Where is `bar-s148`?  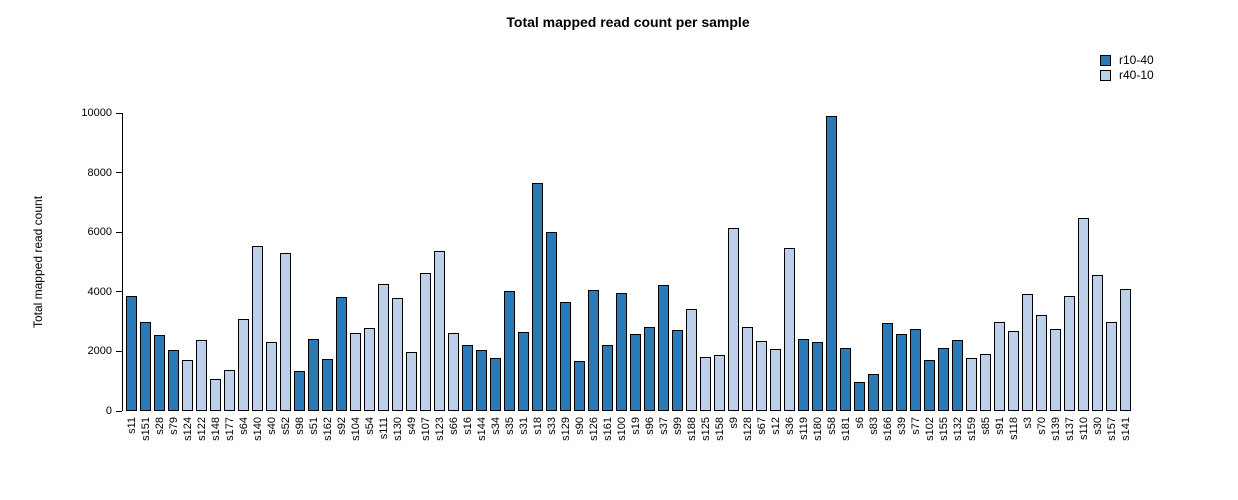
bar-s148 is located at coordinates (215, 395).